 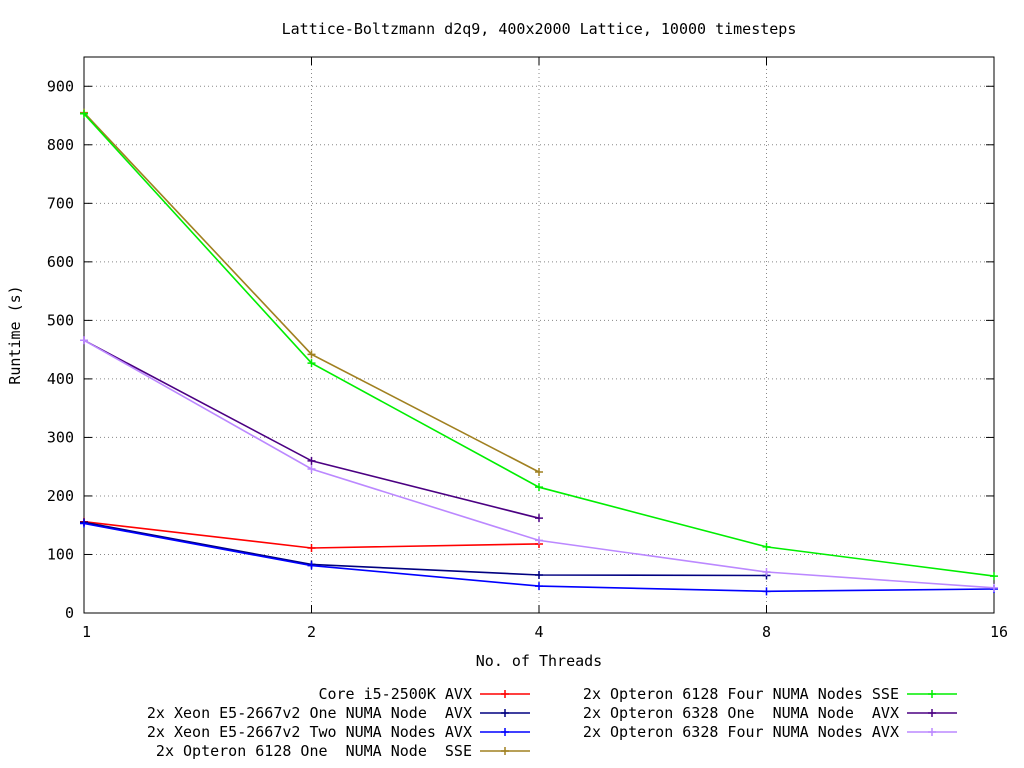 I want to click on legend-label: 2x Opteron 6128 One NUMA Node SSE, so click(x=314, y=751).